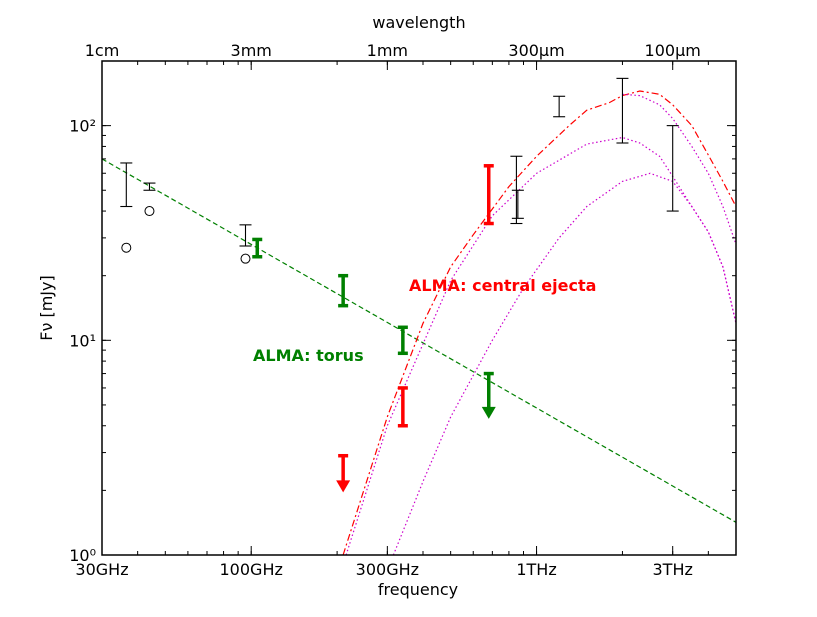  I want to click on y-tick-label-1: 10⁰, so click(82, 555).